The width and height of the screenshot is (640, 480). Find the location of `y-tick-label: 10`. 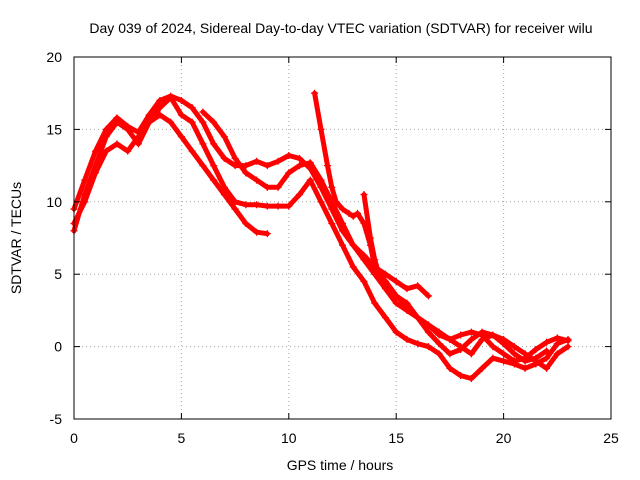

y-tick-label: 10 is located at coordinates (54, 202).